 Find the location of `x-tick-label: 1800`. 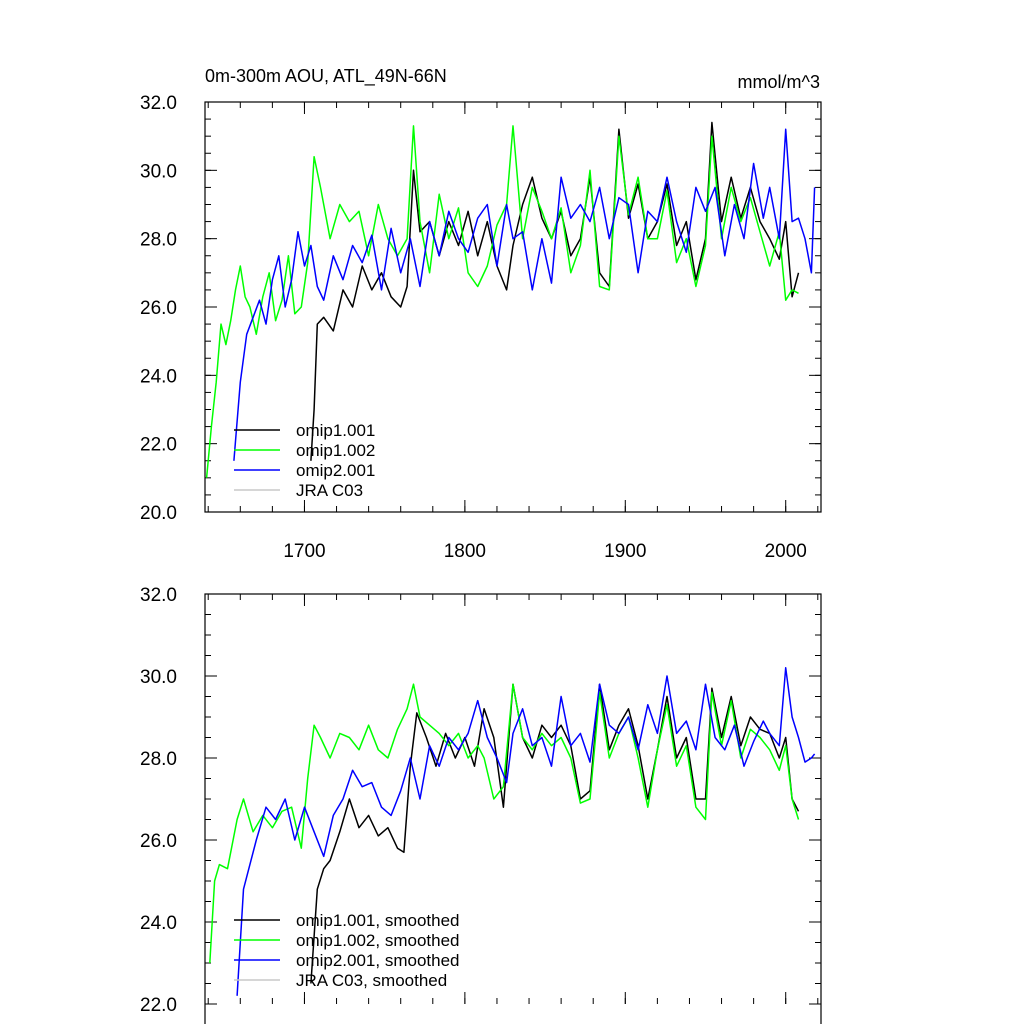

x-tick-label: 1800 is located at coordinates (465, 551).